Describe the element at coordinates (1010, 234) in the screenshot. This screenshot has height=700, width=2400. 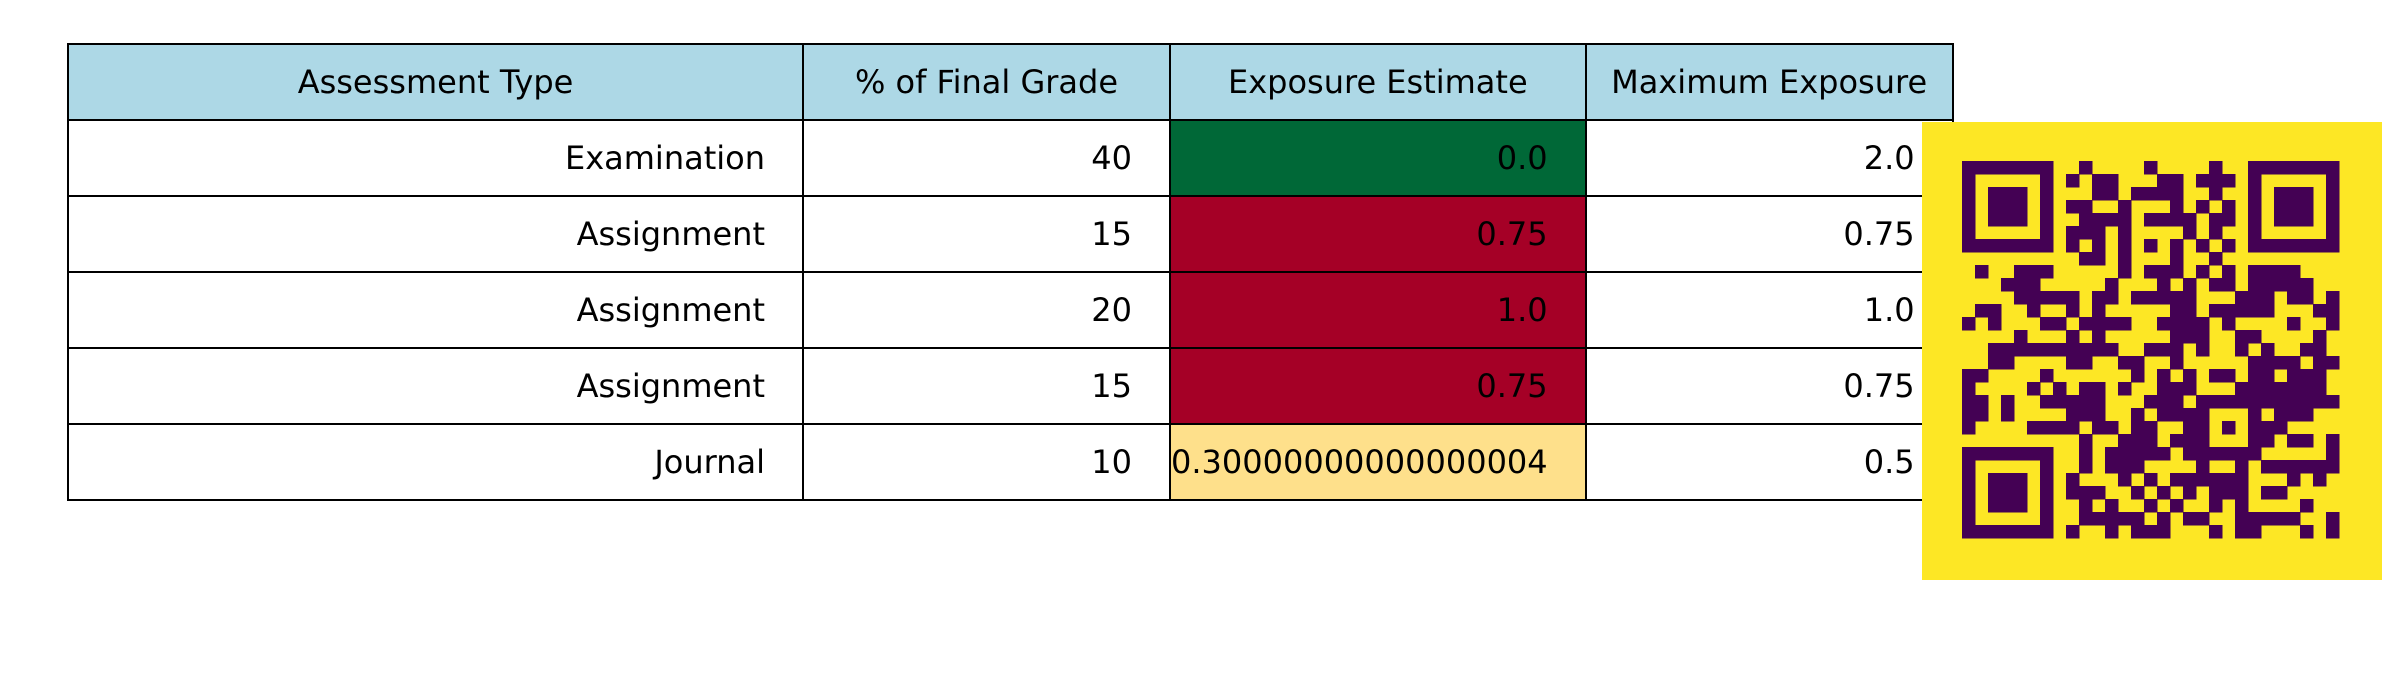
I see `table-row: Assignment 15 0.75 0.75` at that location.